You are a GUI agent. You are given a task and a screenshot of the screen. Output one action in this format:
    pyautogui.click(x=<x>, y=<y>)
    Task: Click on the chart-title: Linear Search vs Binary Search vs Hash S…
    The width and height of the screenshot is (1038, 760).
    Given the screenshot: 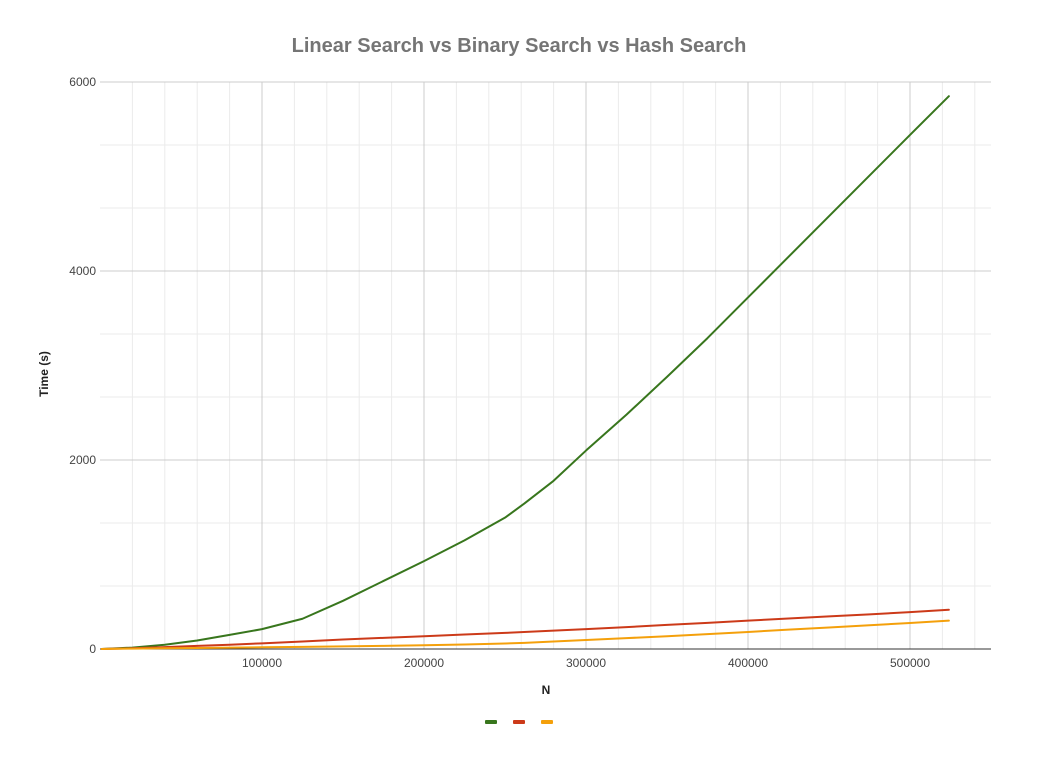 What is the action you would take?
    pyautogui.click(x=519, y=46)
    